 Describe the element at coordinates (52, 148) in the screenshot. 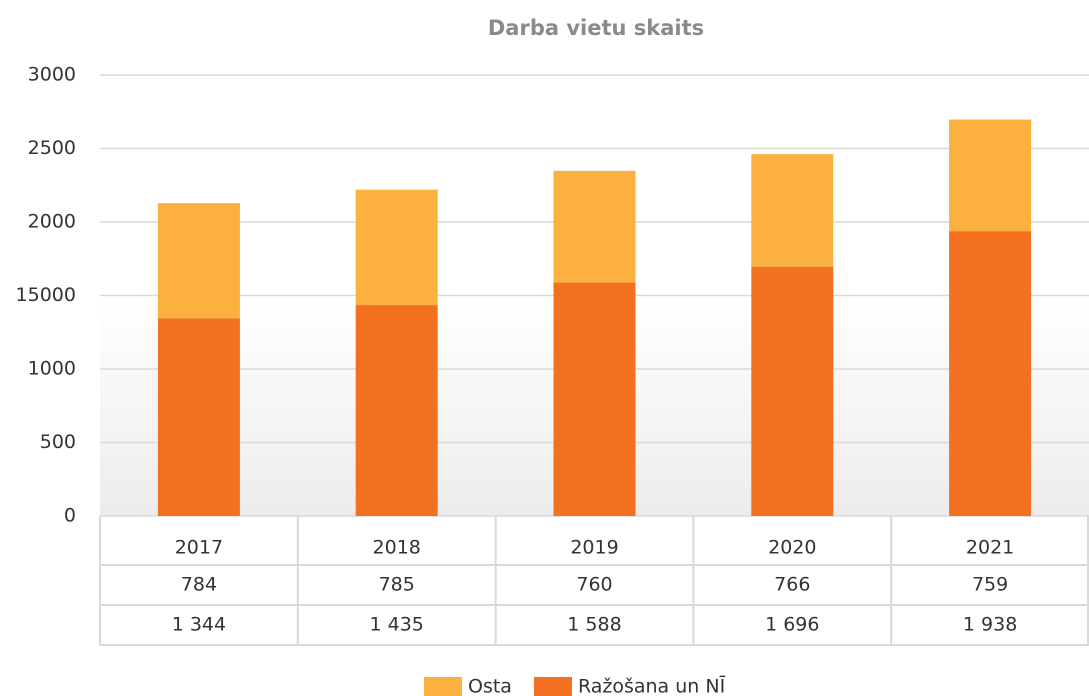

I see `y-tick-label: 2500` at that location.